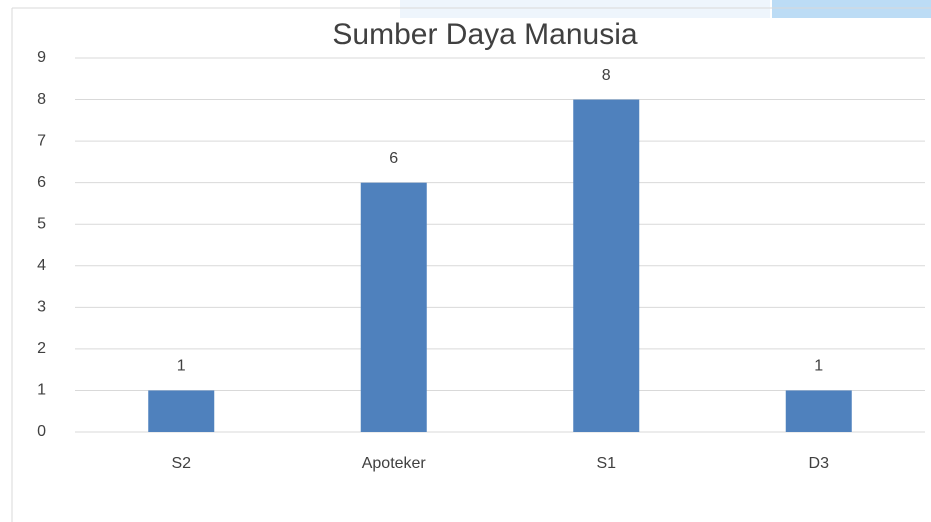 The height and width of the screenshot is (522, 931). Describe the element at coordinates (819, 463) in the screenshot. I see `x-tick-label: D3` at that location.